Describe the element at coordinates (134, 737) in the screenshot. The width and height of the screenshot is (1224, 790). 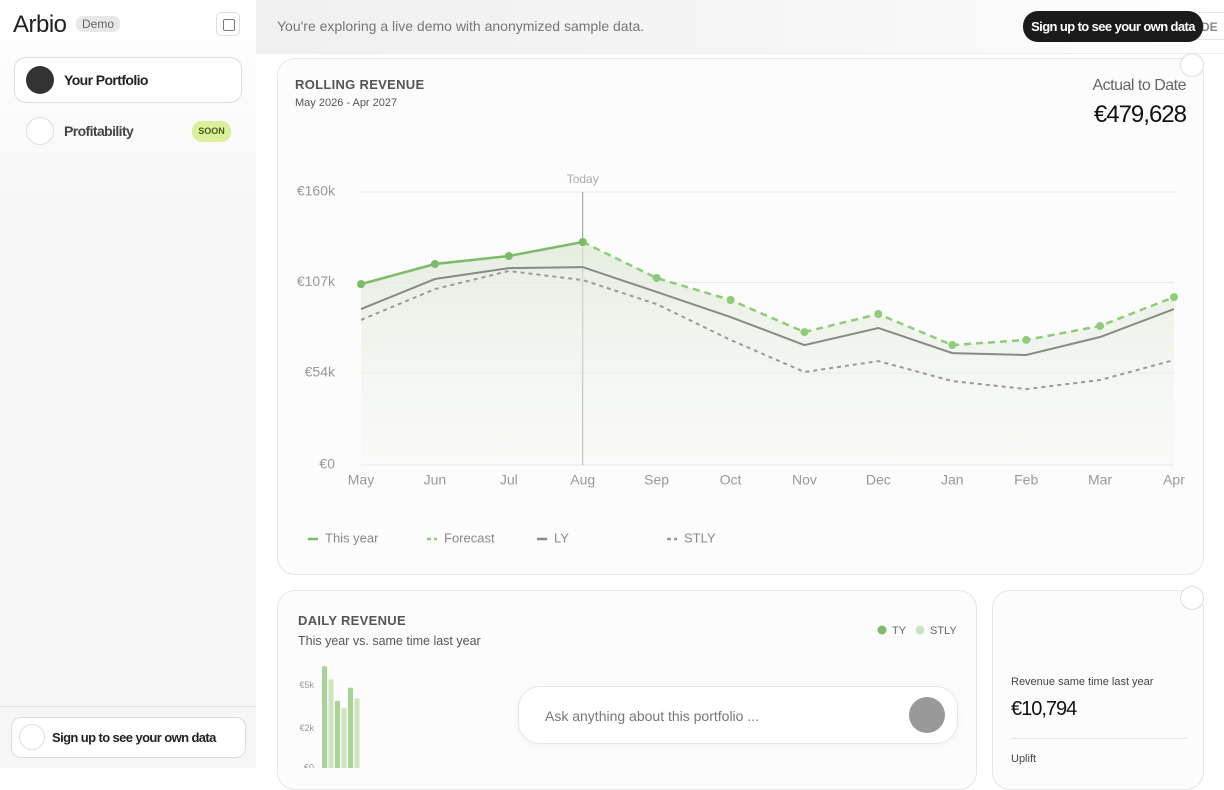
I see `signup-label: Sign up to see your own data` at that location.